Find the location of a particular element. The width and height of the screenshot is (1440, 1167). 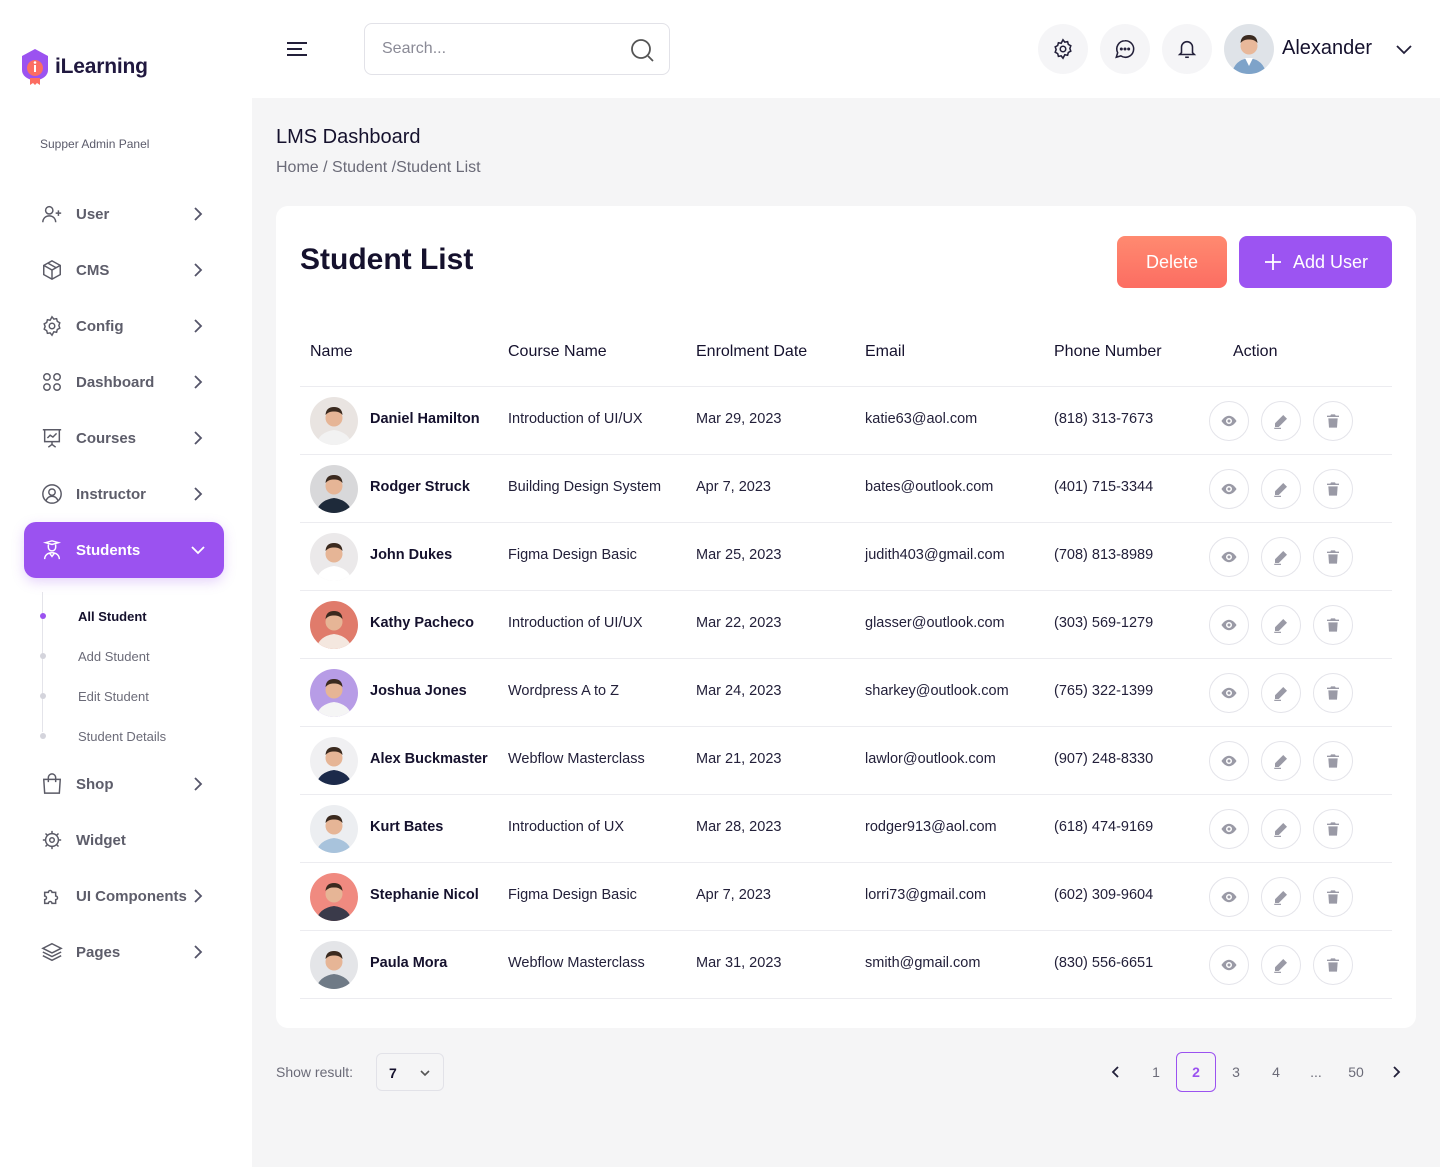

student-email: smith@gmail.com is located at coordinates (923, 963).